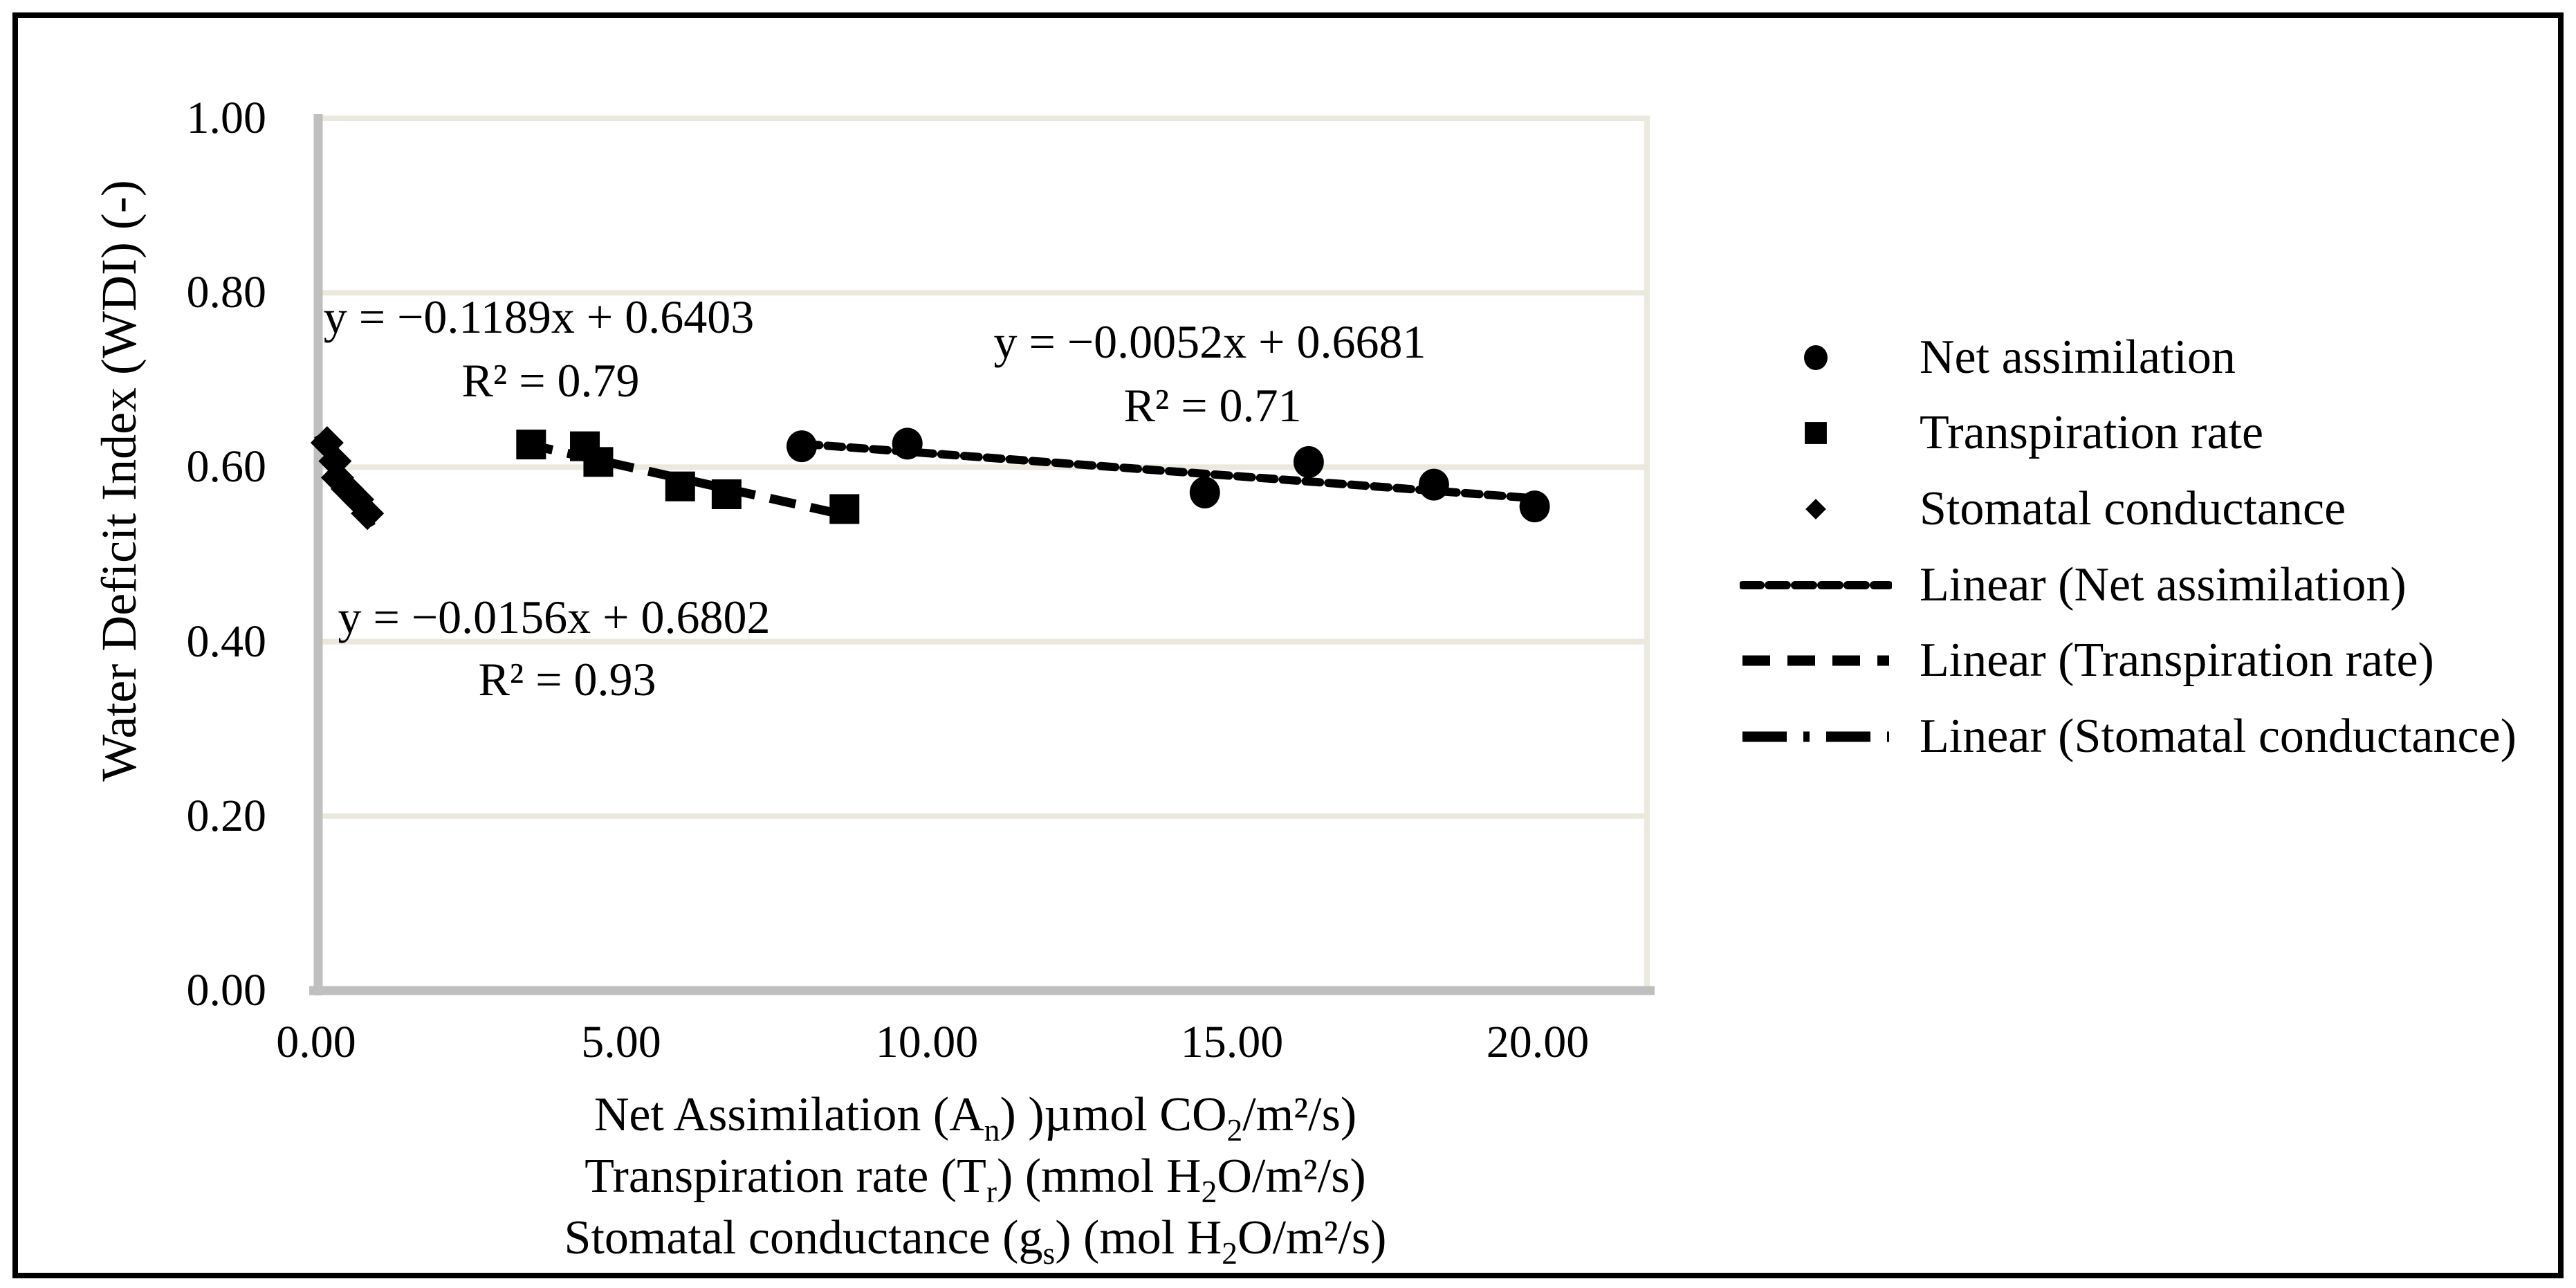 The width and height of the screenshot is (2576, 1288). I want to click on legend-label: Transpiration rate, so click(2092, 433).